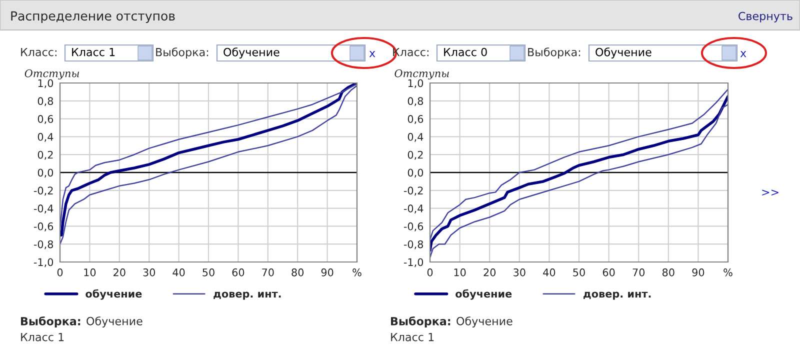 Image resolution: width=800 pixels, height=362 pixels. What do you see at coordinates (765, 17) in the screenshot?
I see `text: Свернуть` at bounding box center [765, 17].